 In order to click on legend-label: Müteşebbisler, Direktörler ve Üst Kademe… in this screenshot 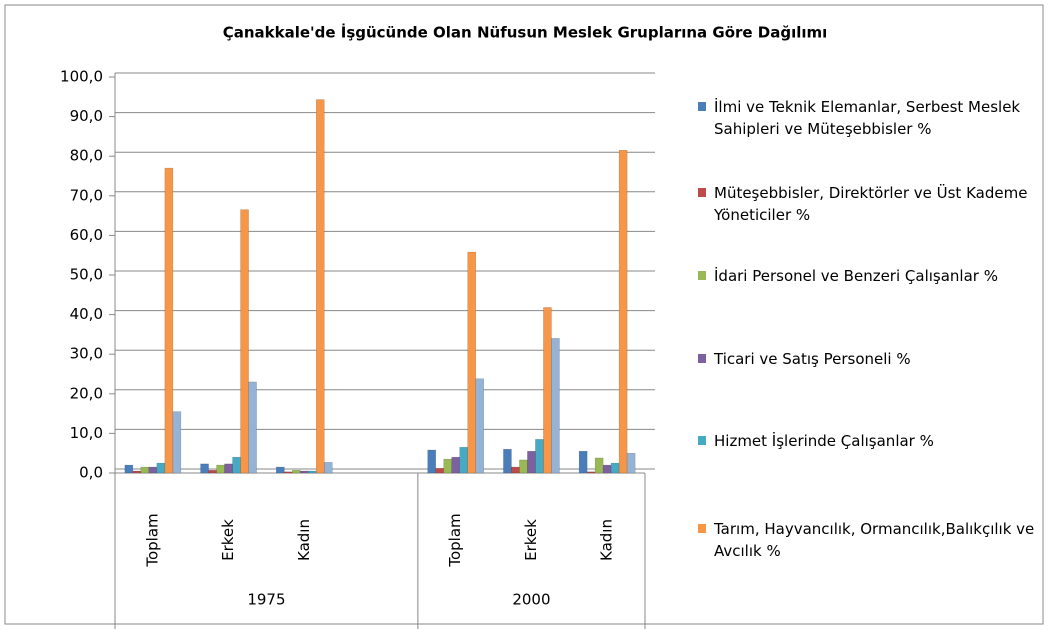, I will do `click(871, 204)`.